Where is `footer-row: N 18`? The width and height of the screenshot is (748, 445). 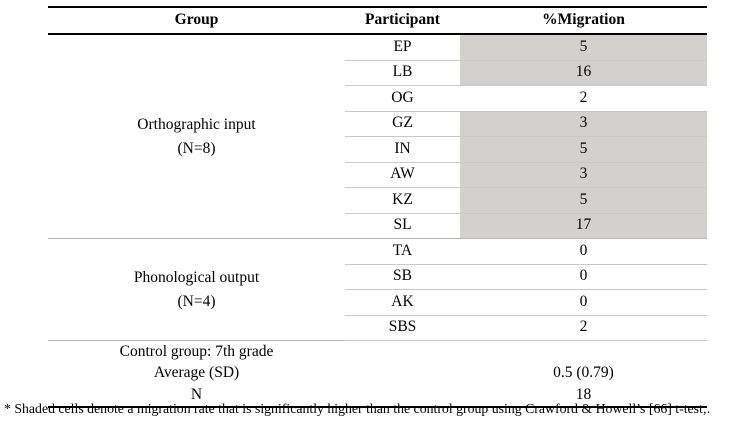
footer-row: N 18 is located at coordinates (377, 396).